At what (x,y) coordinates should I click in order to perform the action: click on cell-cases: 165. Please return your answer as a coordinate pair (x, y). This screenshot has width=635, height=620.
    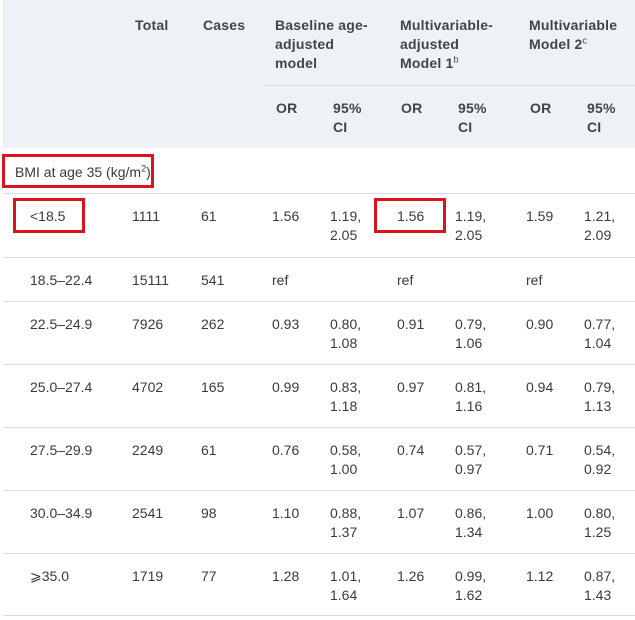
    Looking at the image, I should click on (213, 387).